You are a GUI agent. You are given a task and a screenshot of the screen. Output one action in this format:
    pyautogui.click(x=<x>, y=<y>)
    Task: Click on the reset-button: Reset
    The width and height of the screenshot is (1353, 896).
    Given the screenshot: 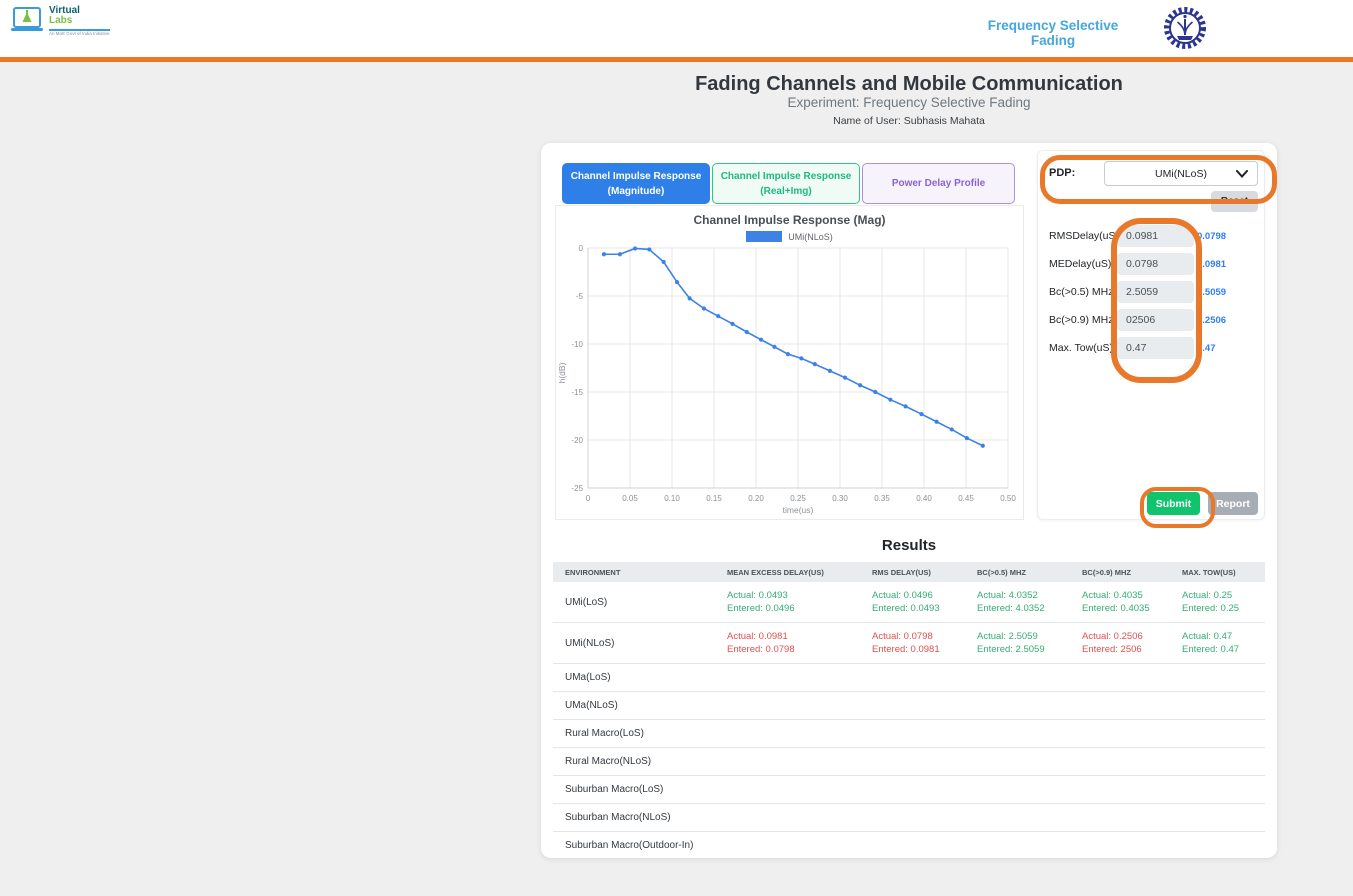 What is the action you would take?
    pyautogui.click(x=1234, y=201)
    